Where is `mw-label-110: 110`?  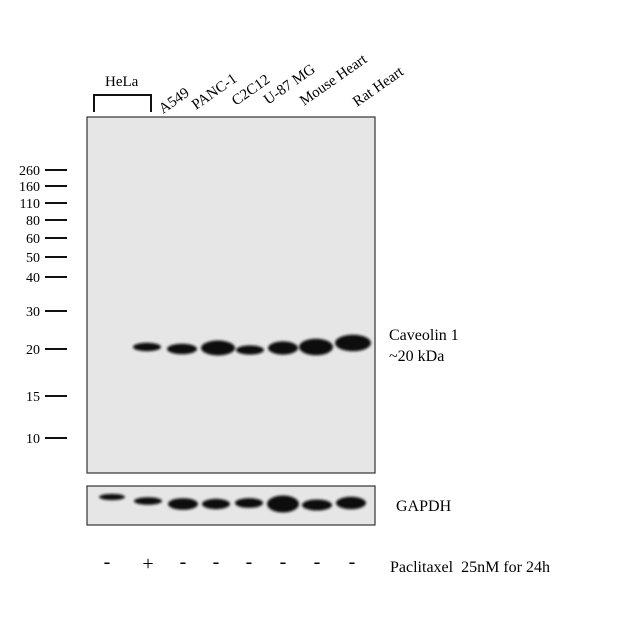
mw-label-110: 110 is located at coordinates (30, 204).